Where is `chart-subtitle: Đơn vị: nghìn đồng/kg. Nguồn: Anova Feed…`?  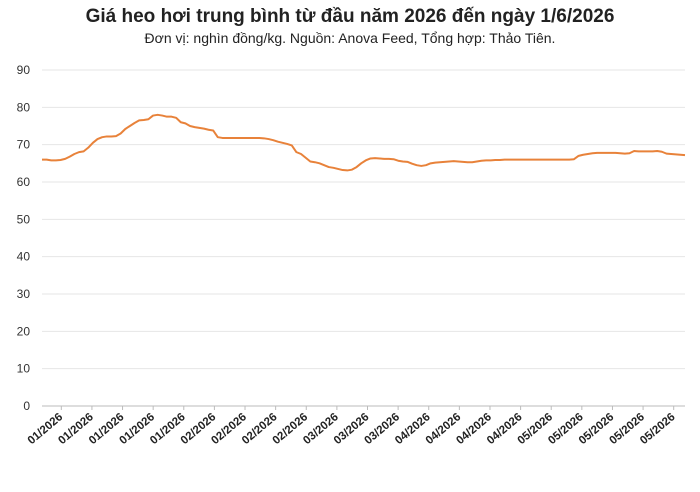 chart-subtitle: Đơn vị: nghìn đồng/kg. Nguồn: Anova Feed… is located at coordinates (350, 38).